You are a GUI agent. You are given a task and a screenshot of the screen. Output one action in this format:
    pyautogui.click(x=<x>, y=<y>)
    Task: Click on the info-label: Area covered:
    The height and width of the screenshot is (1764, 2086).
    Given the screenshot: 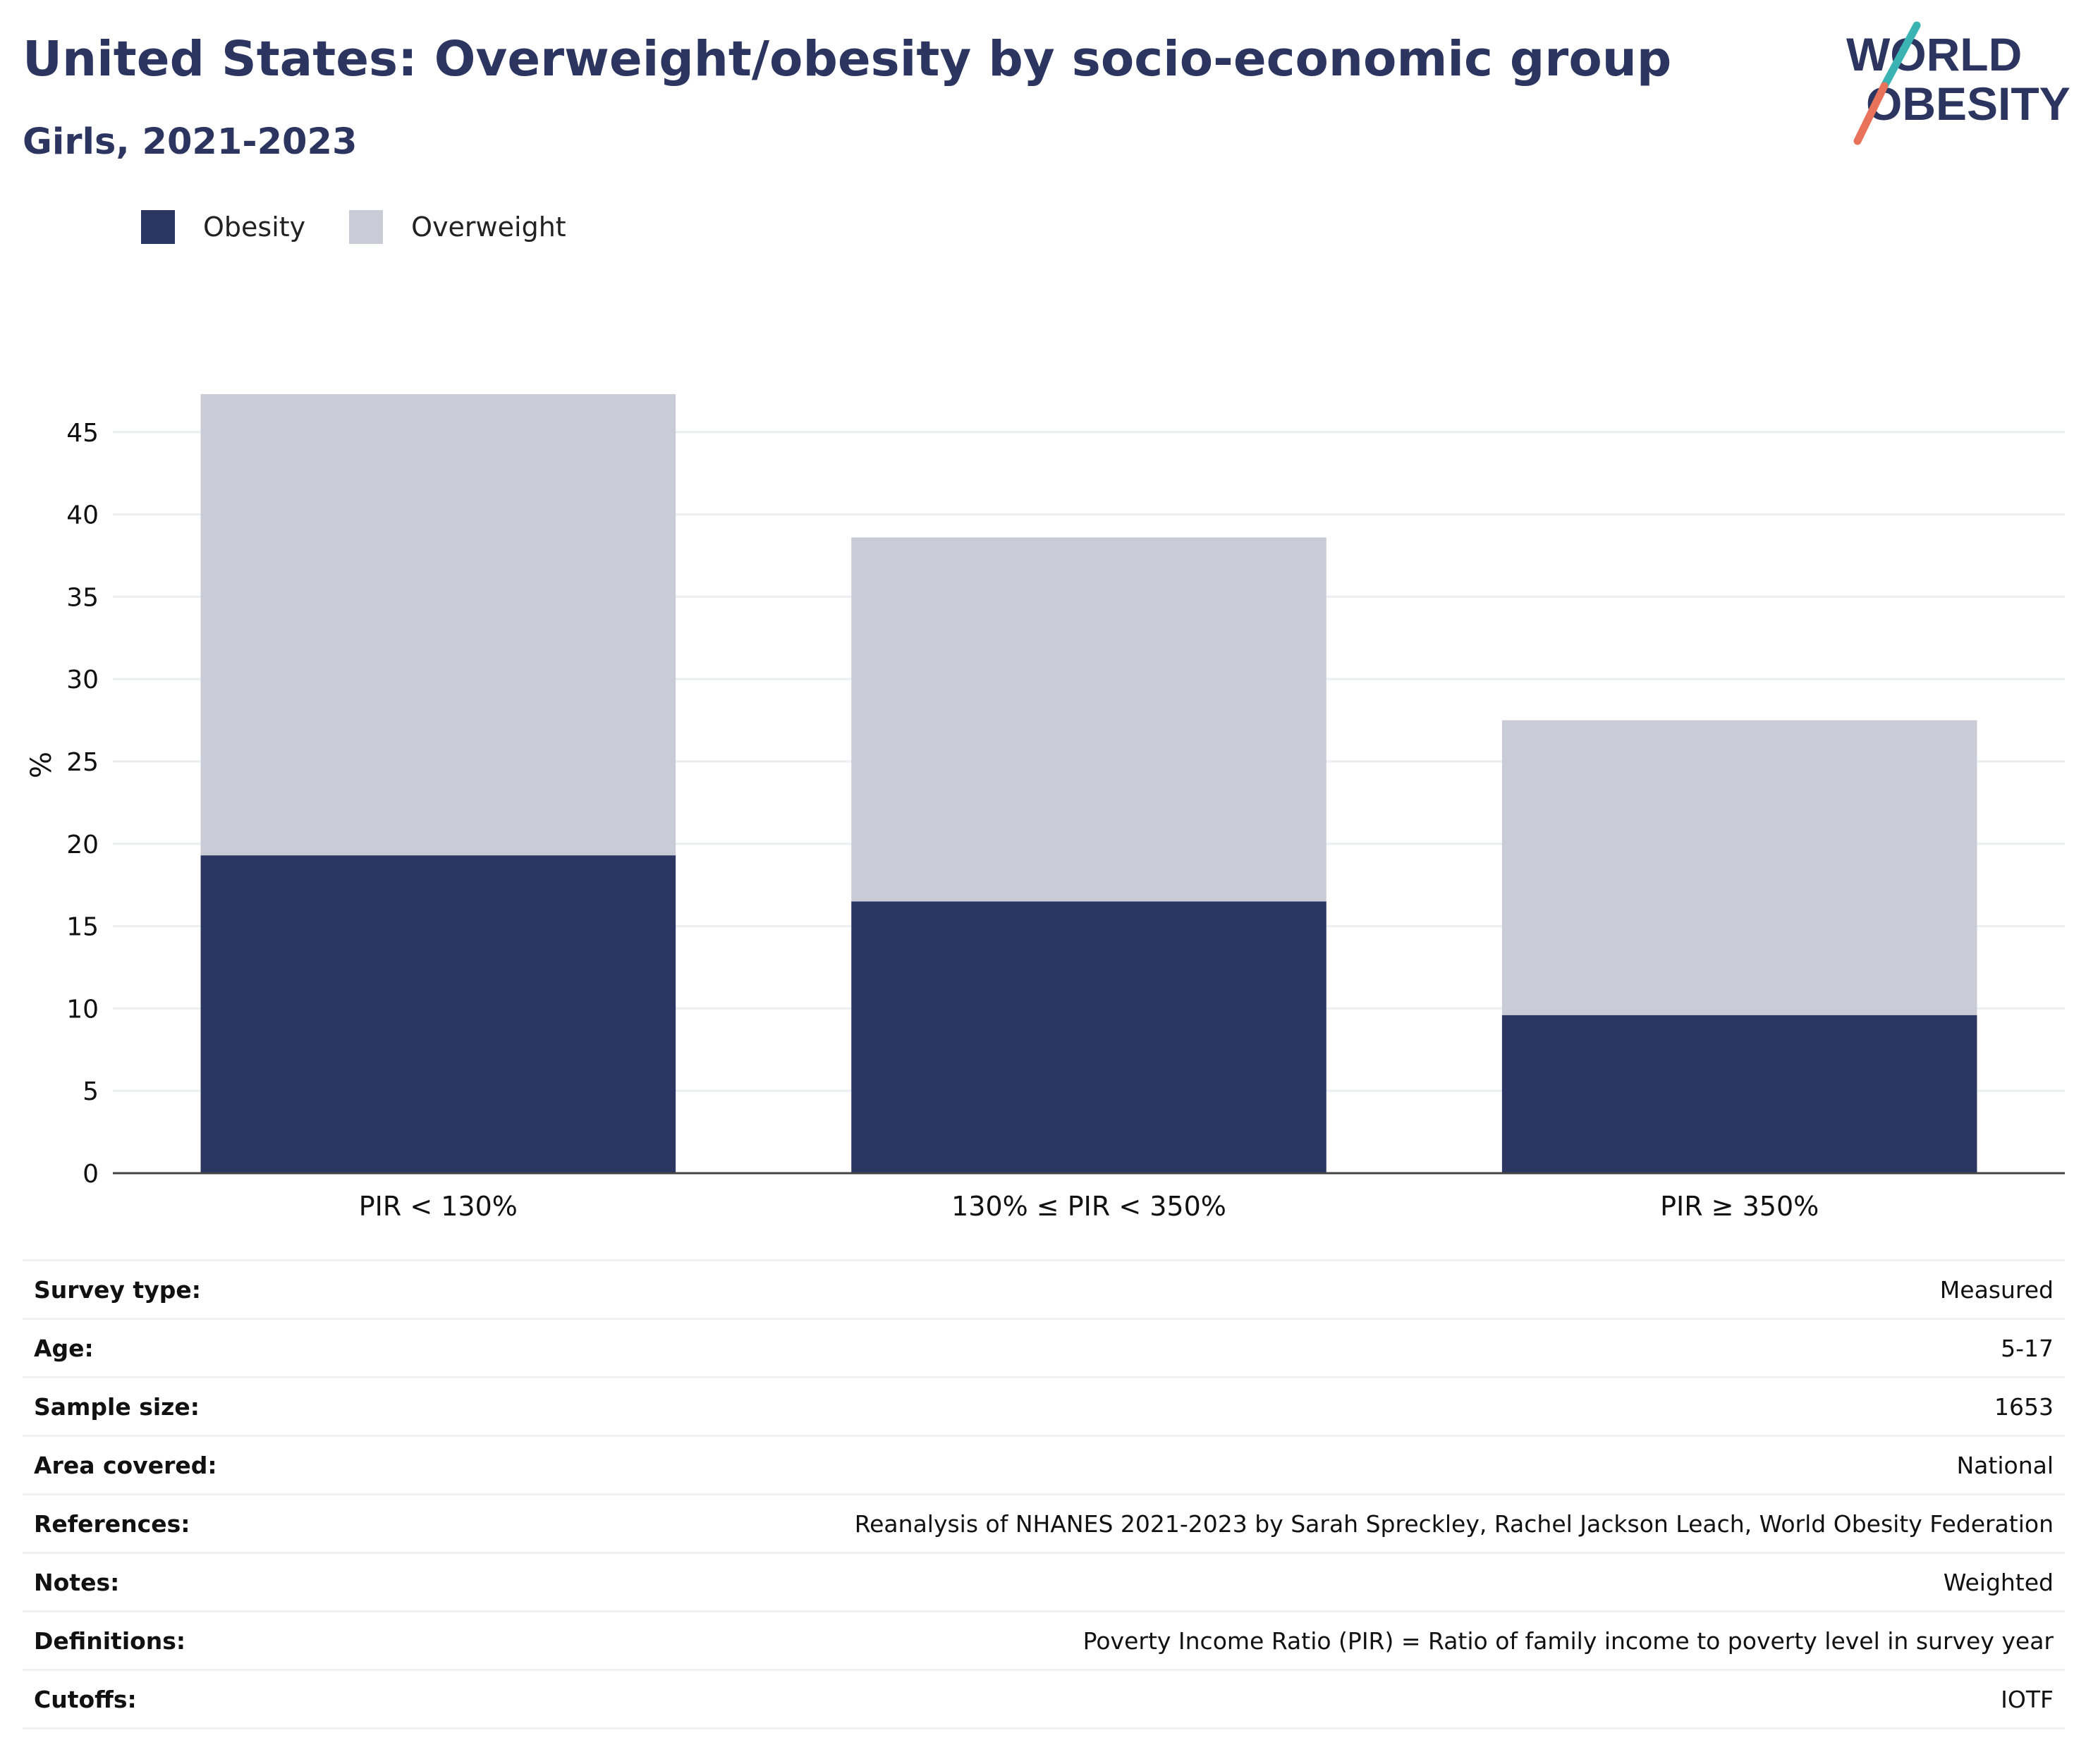 What is the action you would take?
    pyautogui.click(x=125, y=1465)
    